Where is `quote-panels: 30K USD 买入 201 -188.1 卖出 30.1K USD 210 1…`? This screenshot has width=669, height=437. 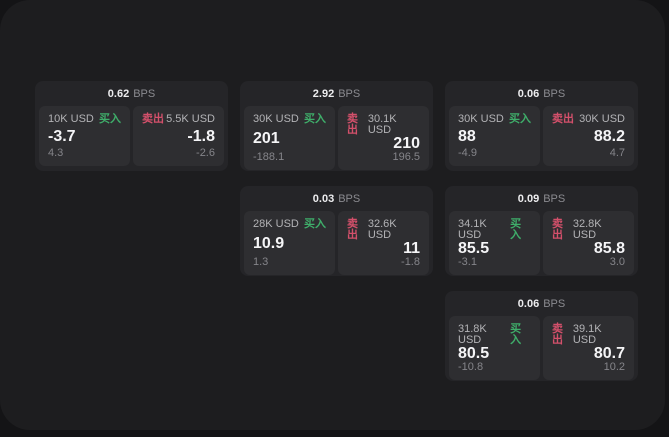 quote-panels: 30K USD 买入 201 -188.1 卖出 30.1K USD 210 1… is located at coordinates (336, 138).